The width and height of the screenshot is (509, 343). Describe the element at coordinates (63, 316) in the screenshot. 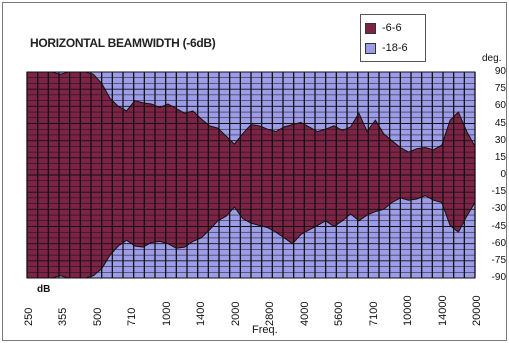

I see `x-tick-text: 355` at that location.